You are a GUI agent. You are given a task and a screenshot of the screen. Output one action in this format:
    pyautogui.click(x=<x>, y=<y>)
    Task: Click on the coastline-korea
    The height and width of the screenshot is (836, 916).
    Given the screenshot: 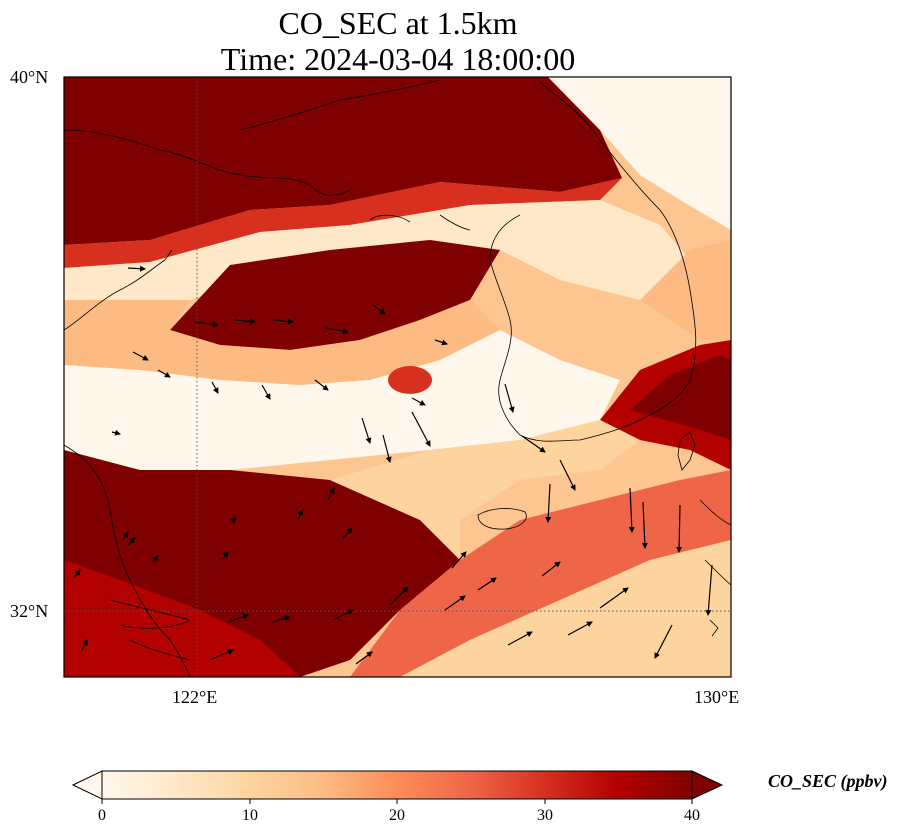 What is the action you would take?
    pyautogui.click(x=593, y=261)
    